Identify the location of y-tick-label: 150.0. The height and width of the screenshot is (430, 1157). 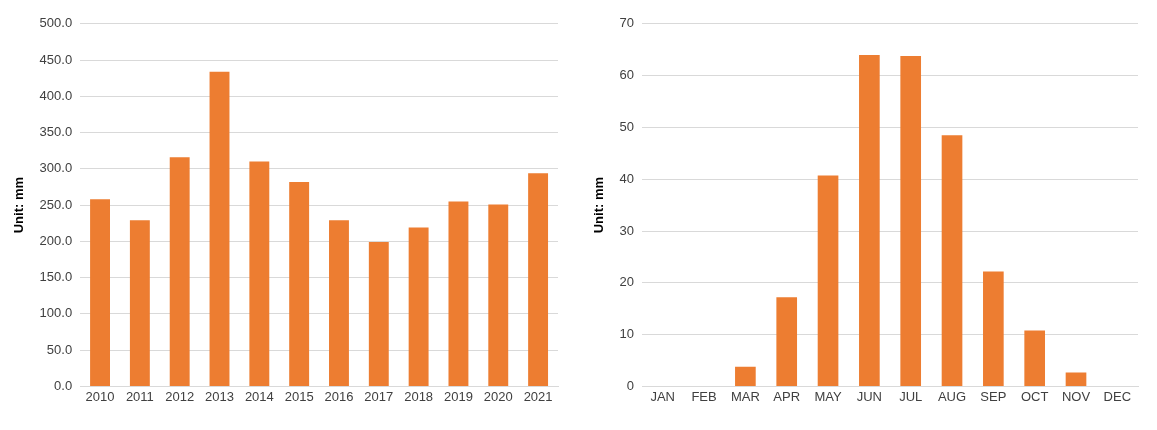
(56, 277).